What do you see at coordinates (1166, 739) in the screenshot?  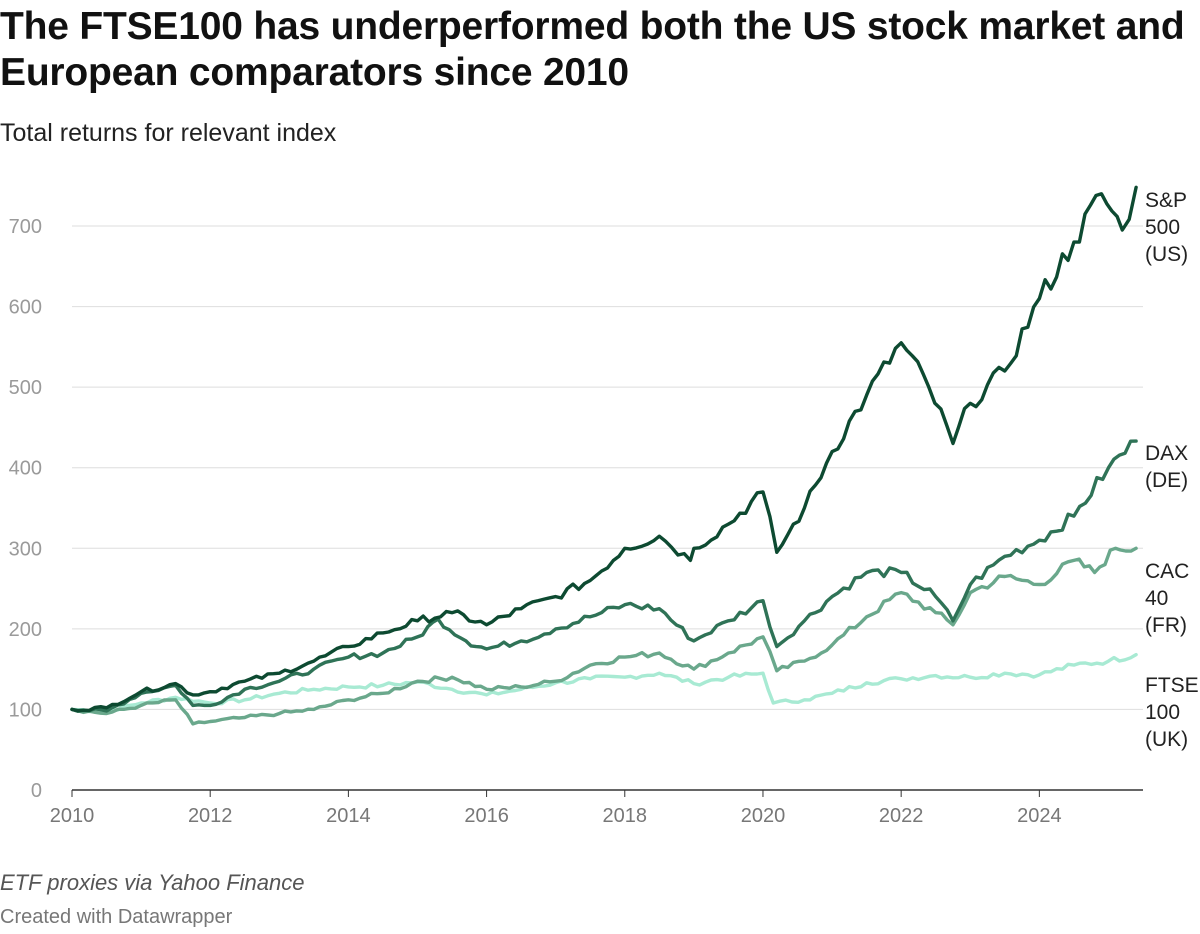 I see `series-label: (UK)` at bounding box center [1166, 739].